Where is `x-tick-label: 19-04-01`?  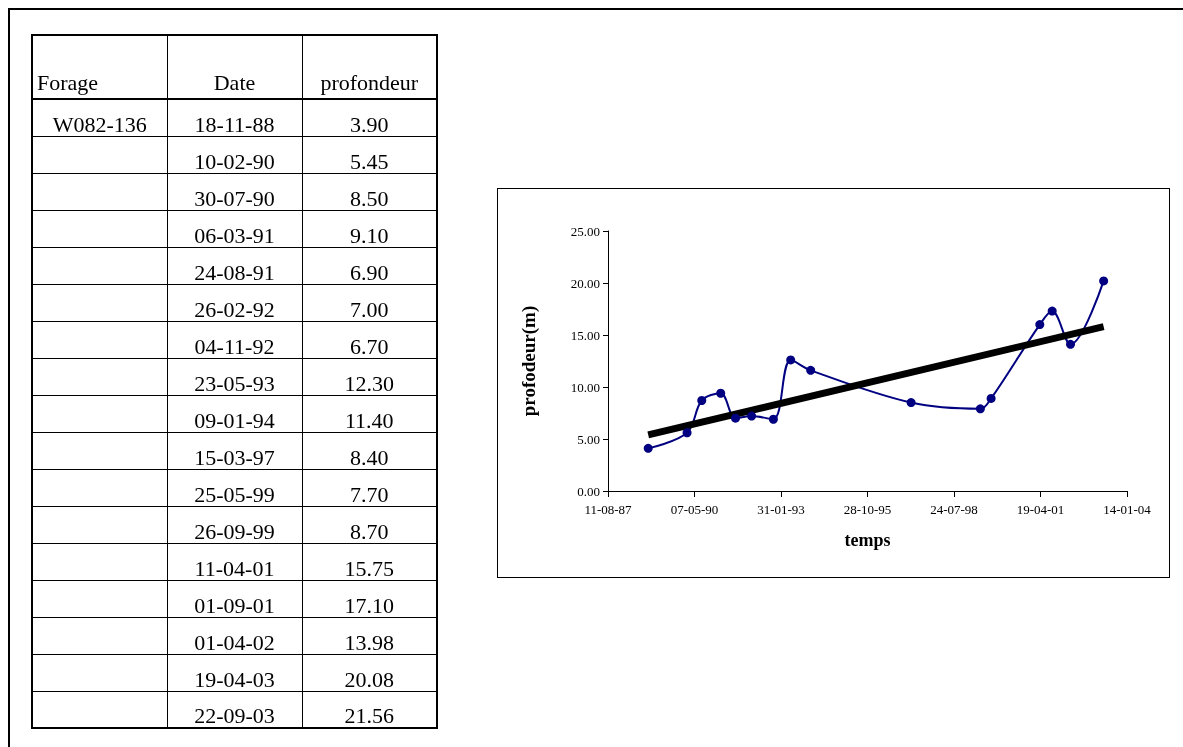
x-tick-label: 19-04-01 is located at coordinates (1040, 509).